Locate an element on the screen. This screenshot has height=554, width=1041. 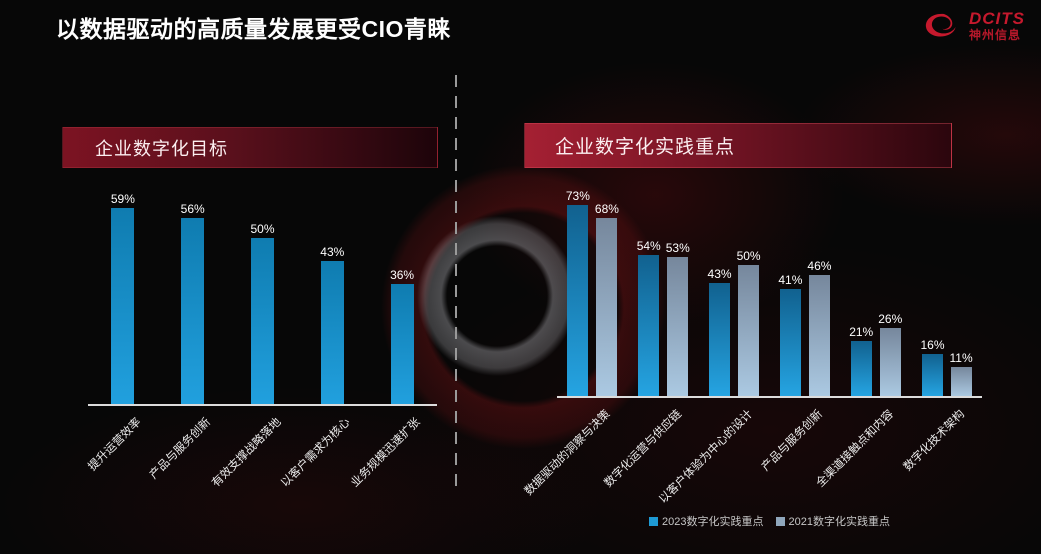
bar-group: 73% 68% 数据驱动的洞察与决策 is located at coordinates (575, 341).